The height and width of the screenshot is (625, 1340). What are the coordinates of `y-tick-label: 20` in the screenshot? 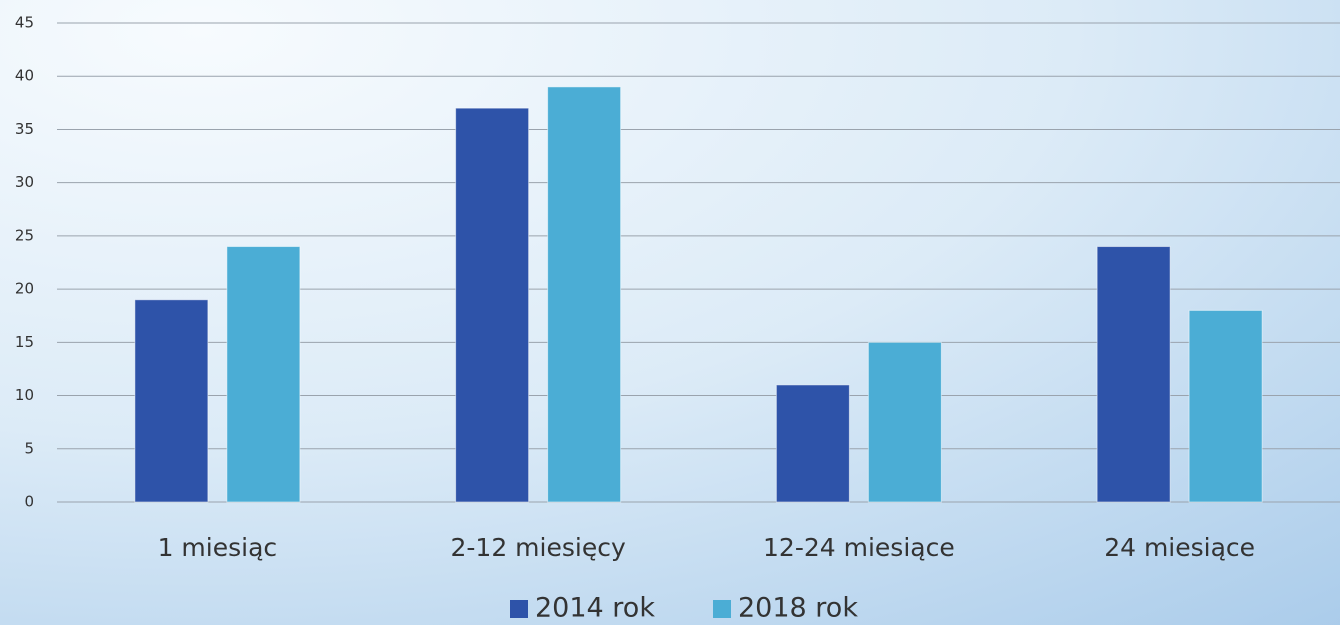 It's located at (24, 289).